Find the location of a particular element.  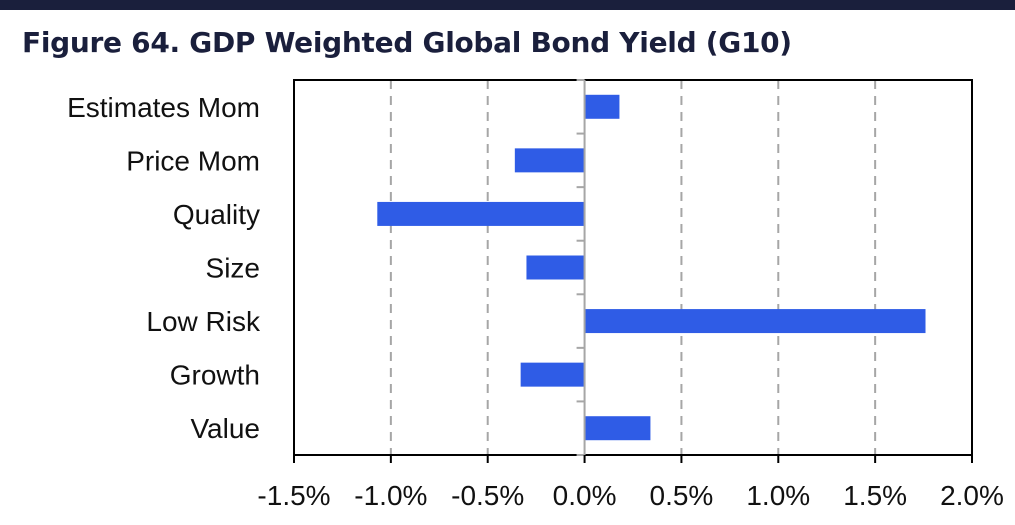

category-label: Quality is located at coordinates (216, 214).